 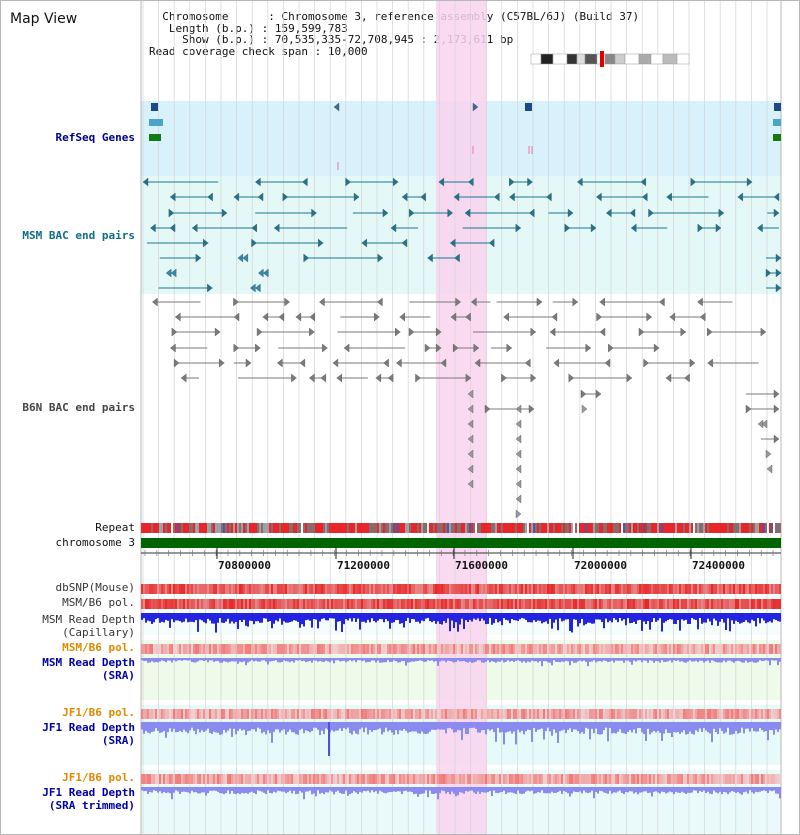 What do you see at coordinates (88, 619) in the screenshot?
I see `track-label-msm-depth-capillary: MSM Read Depth` at bounding box center [88, 619].